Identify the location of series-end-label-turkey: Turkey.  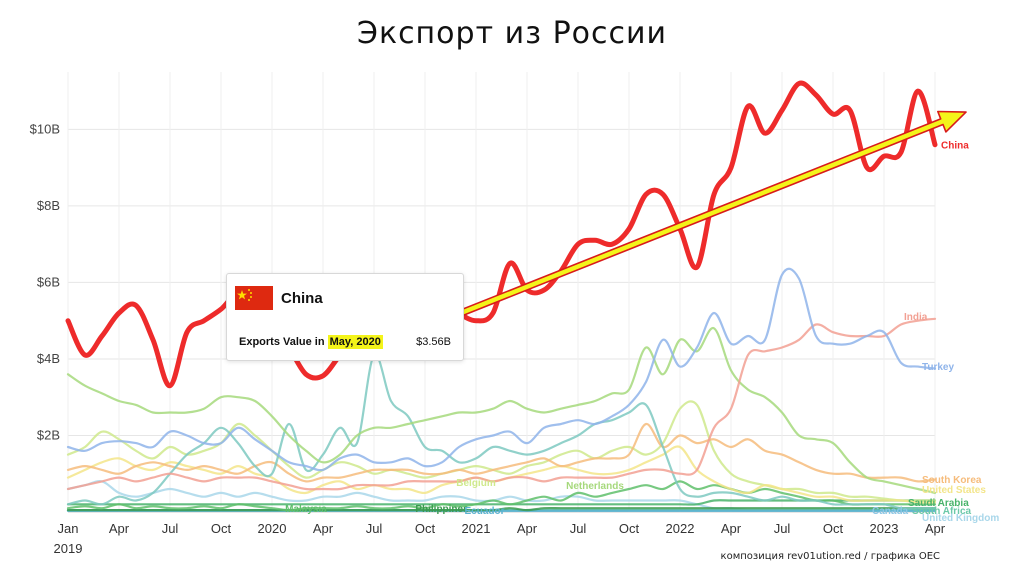
(938, 367).